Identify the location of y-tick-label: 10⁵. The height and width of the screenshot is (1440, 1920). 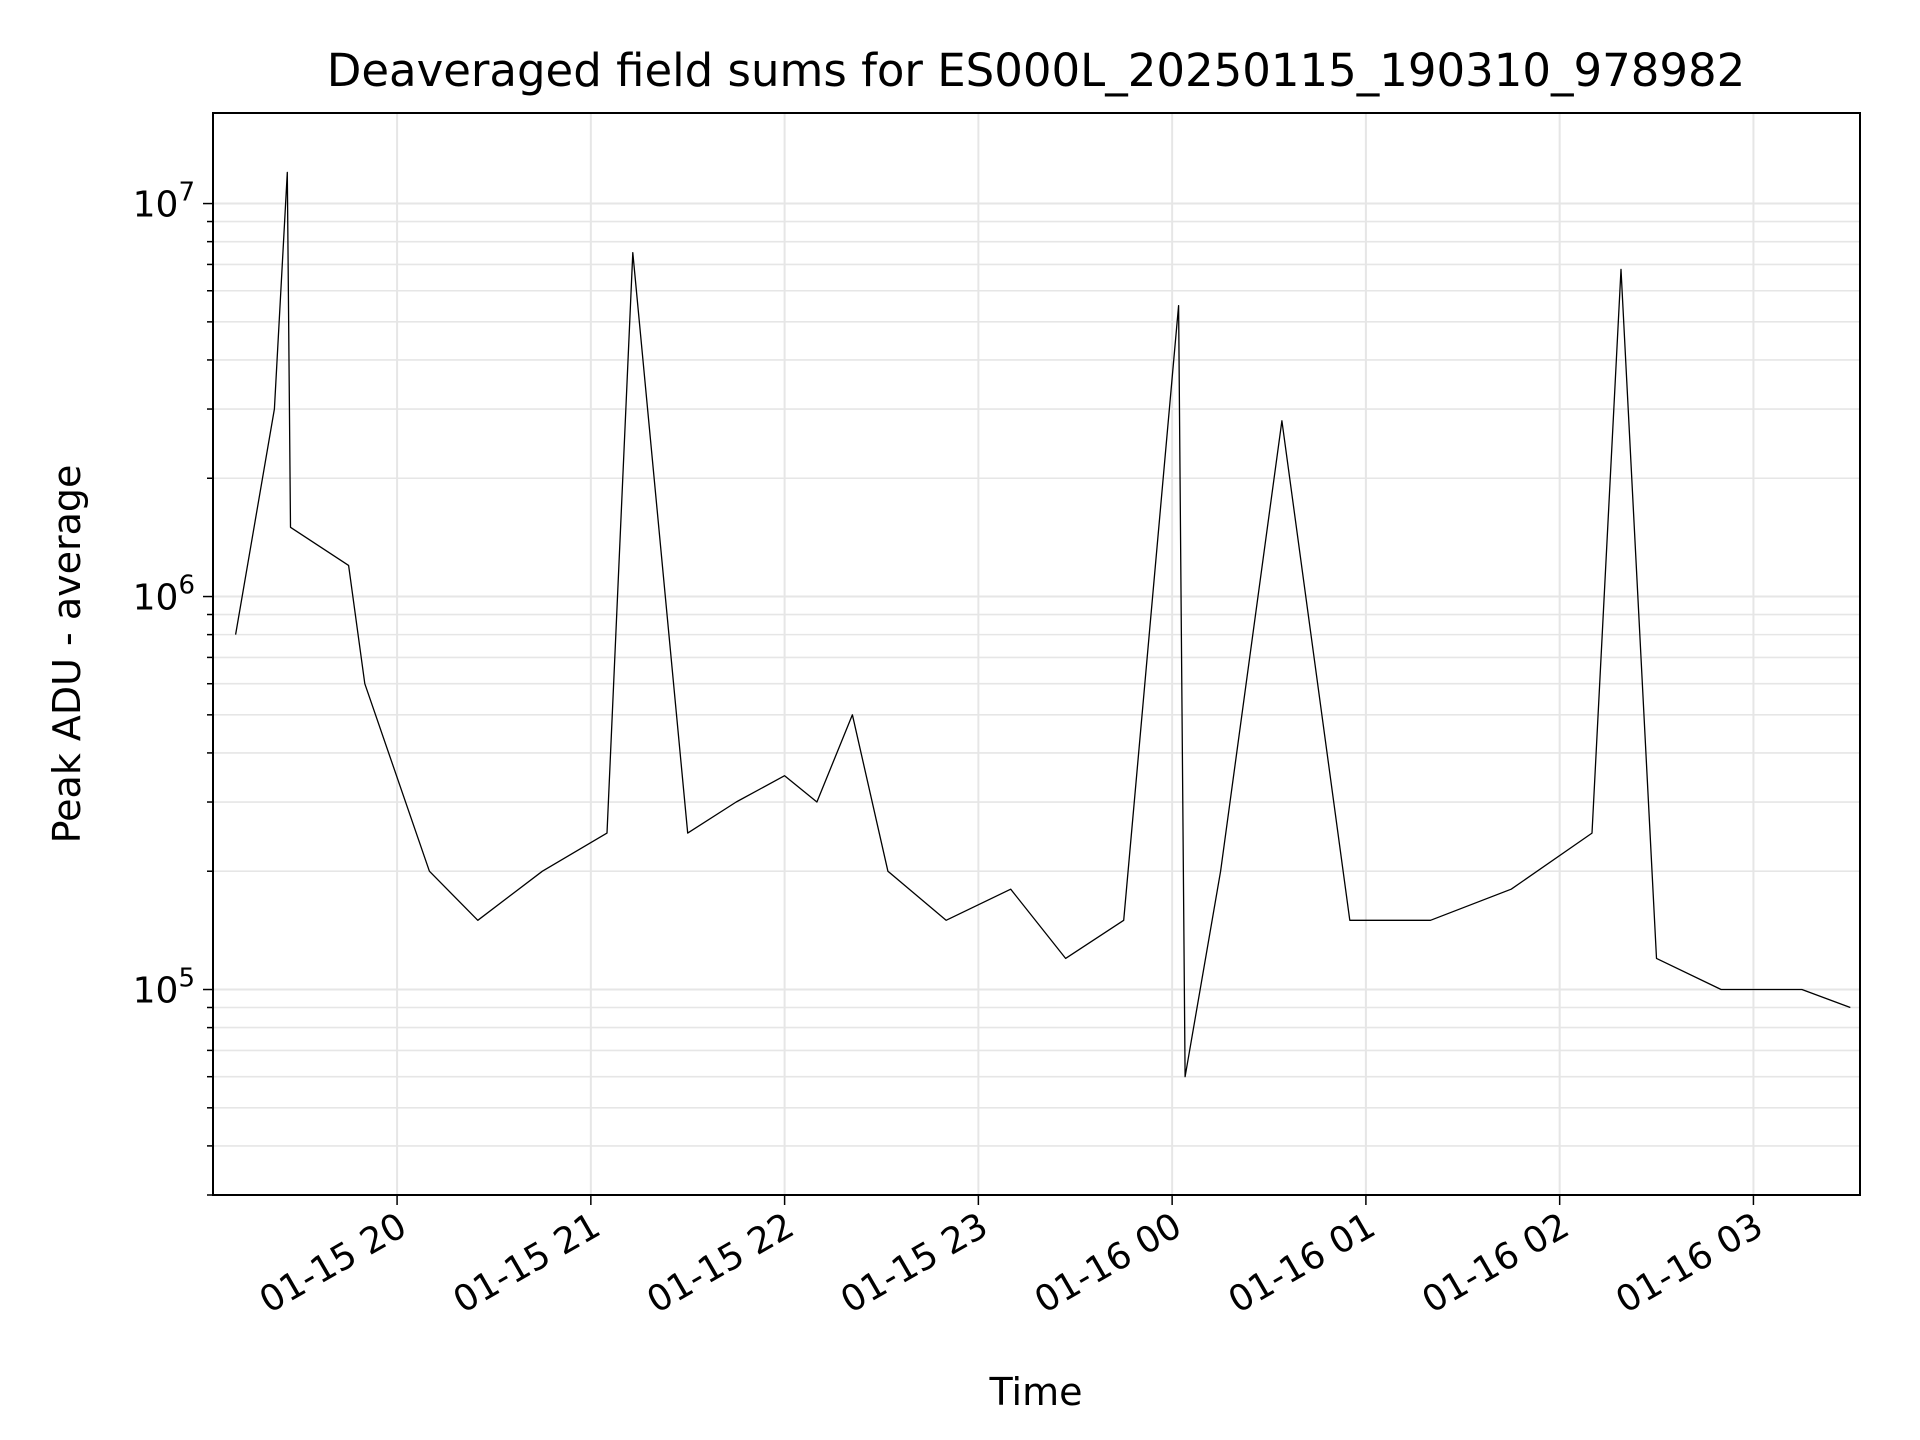
(164, 988).